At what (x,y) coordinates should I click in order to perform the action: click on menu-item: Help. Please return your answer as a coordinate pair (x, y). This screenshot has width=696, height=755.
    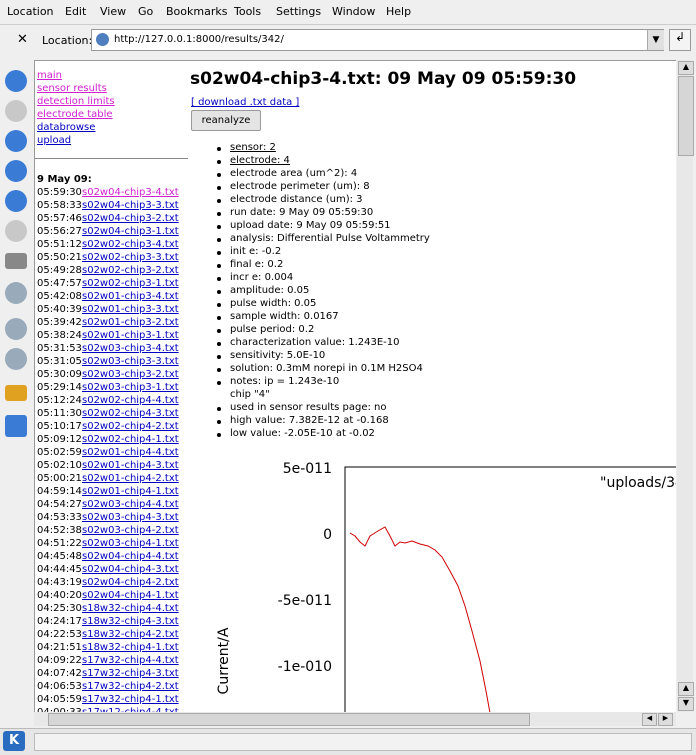
    Looking at the image, I should click on (399, 11).